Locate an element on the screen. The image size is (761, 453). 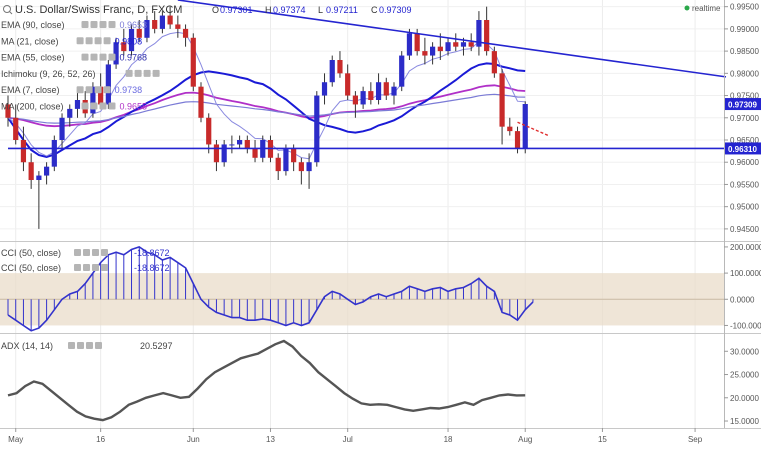
ohlc-value: 0.97301 is located at coordinates (236, 10).